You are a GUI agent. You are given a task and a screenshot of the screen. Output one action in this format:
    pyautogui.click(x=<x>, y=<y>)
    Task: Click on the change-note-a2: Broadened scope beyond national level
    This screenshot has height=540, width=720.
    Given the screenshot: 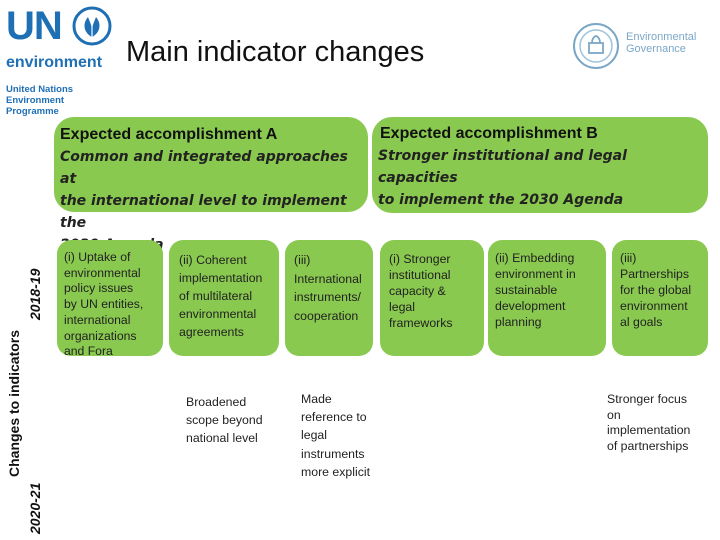 What is the action you would take?
    pyautogui.click(x=224, y=420)
    